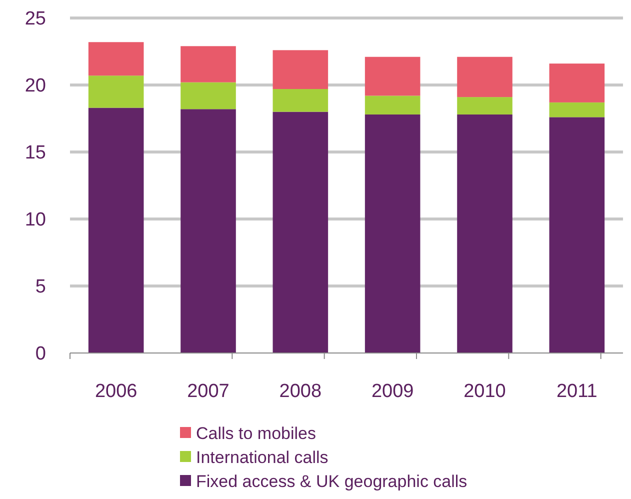 This screenshot has height=499, width=631. What do you see at coordinates (116, 391) in the screenshot?
I see `x-tick-label: 2006` at bounding box center [116, 391].